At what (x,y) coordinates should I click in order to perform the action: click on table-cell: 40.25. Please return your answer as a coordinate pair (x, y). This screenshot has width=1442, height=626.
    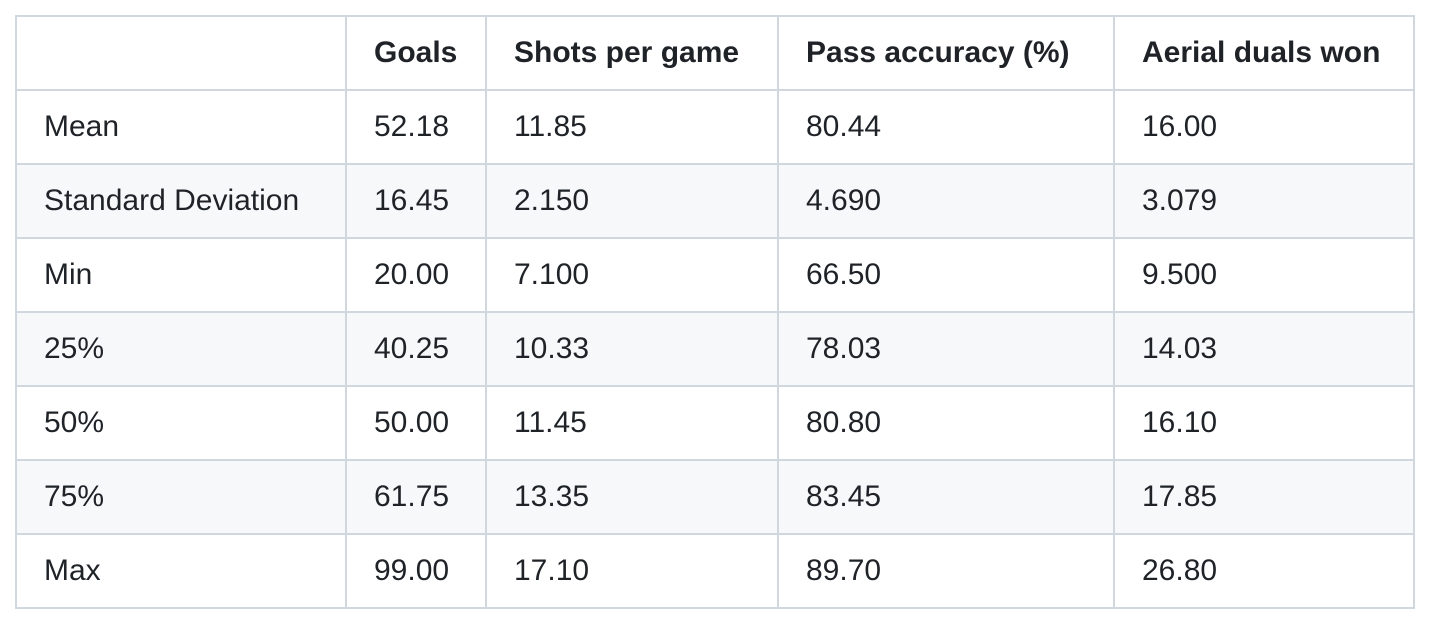
    Looking at the image, I should click on (416, 349).